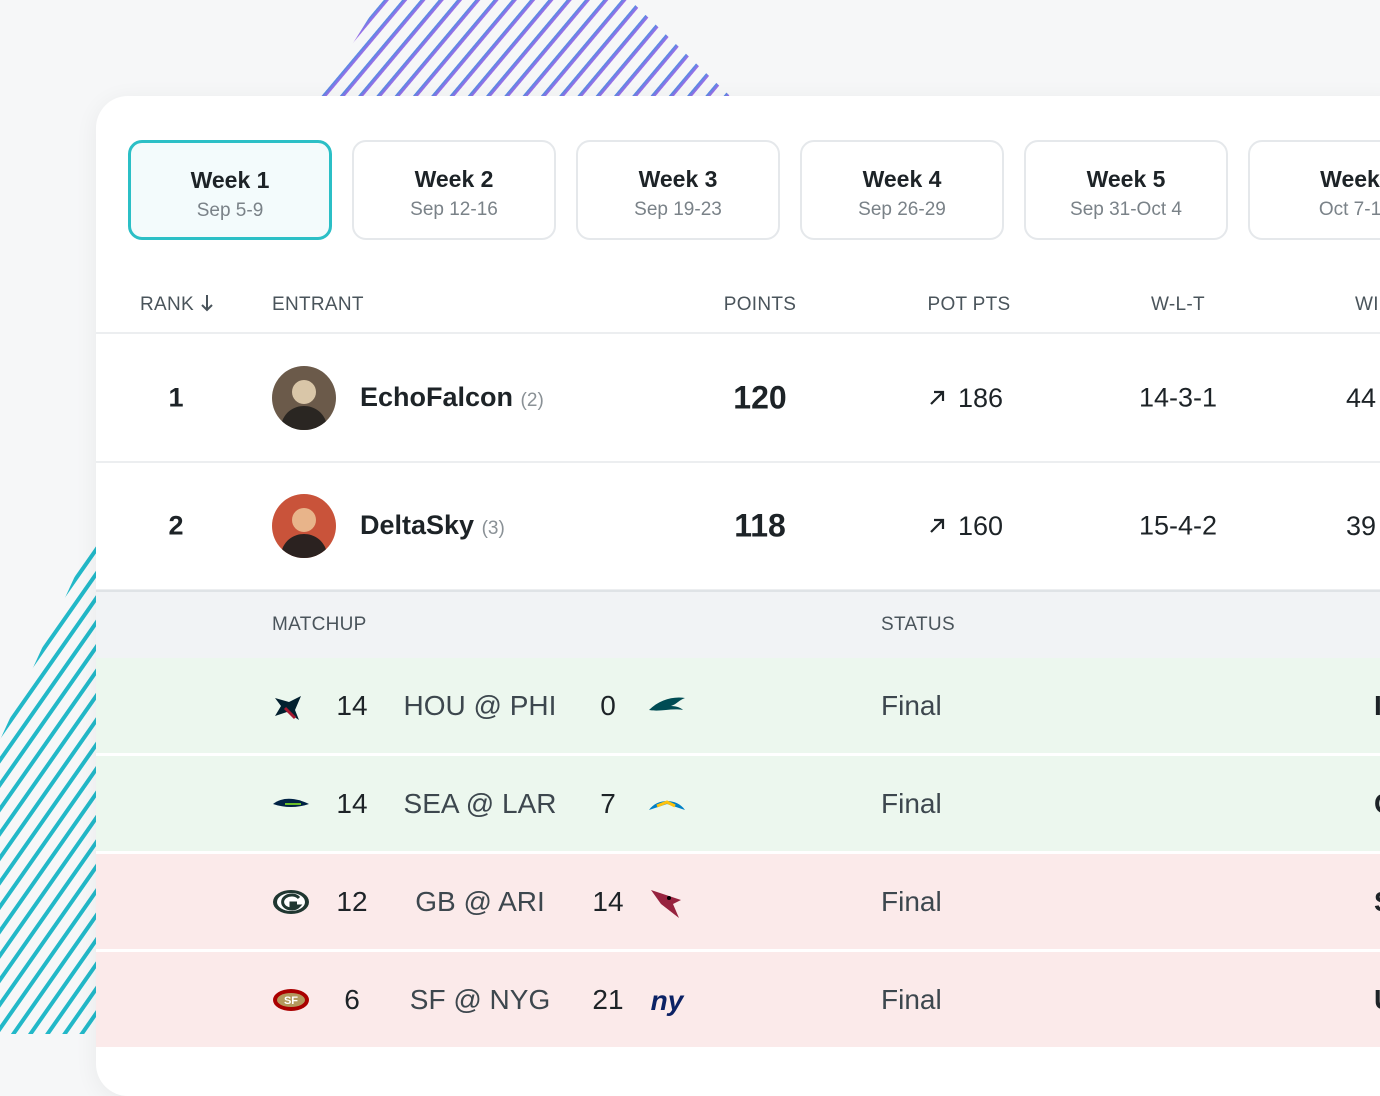 Image resolution: width=1380 pixels, height=1096 pixels. Describe the element at coordinates (608, 705) in the screenshot. I see `home-score: 0` at that location.